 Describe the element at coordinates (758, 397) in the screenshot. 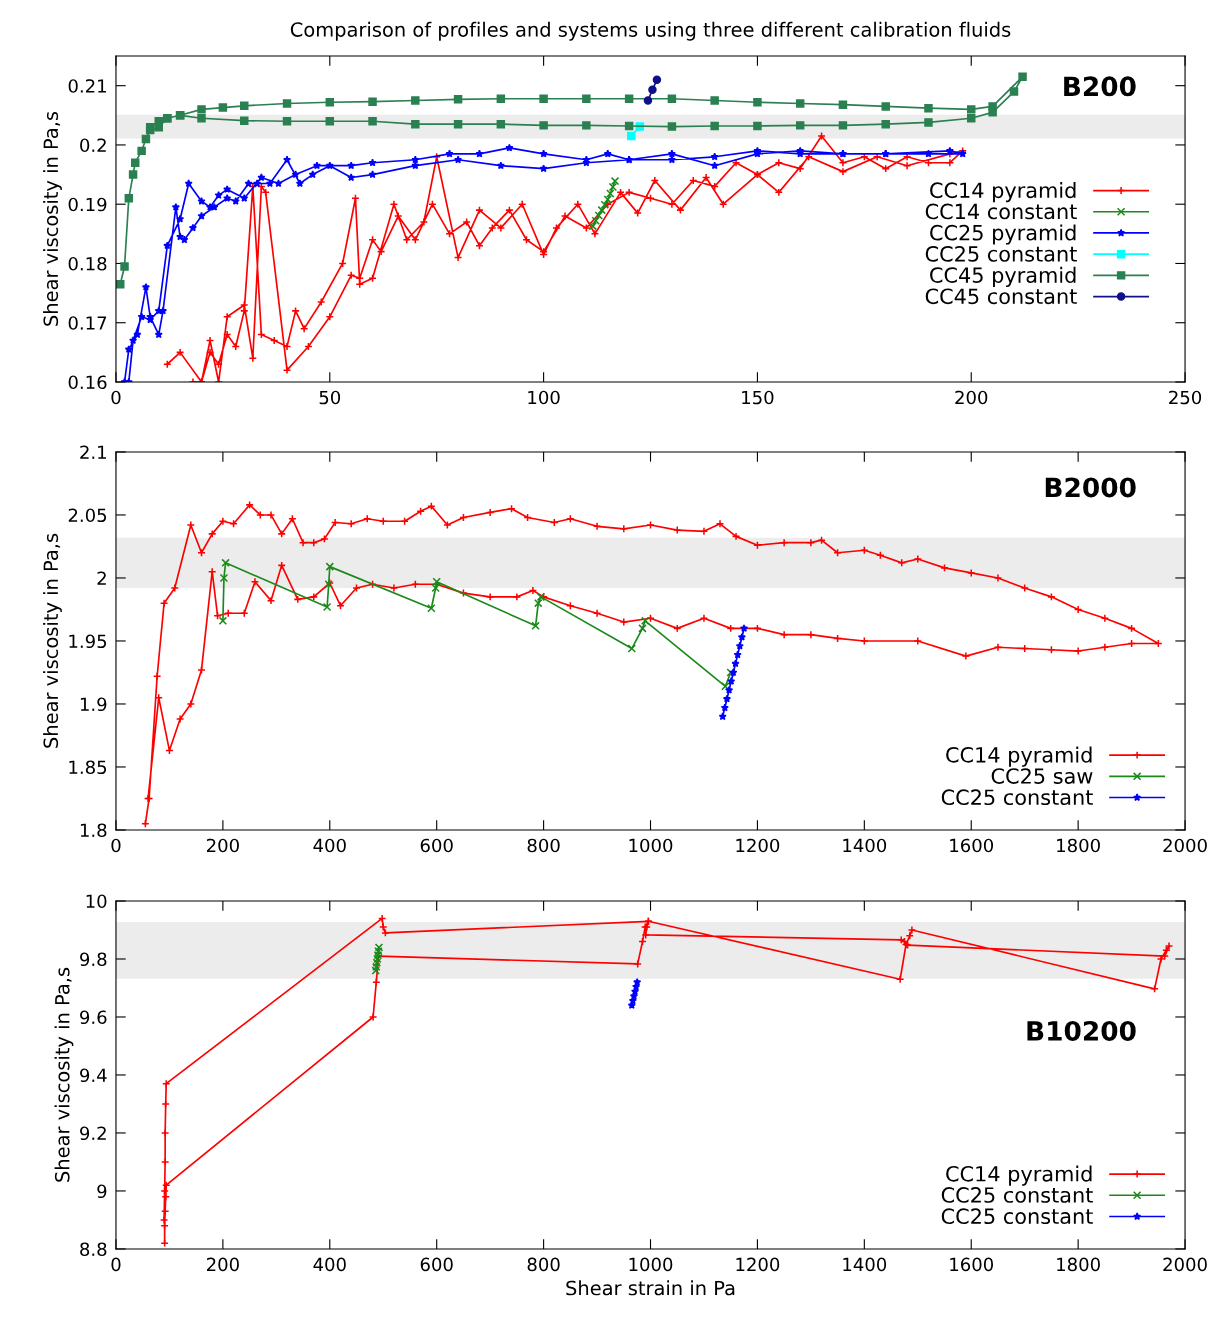

I see `x-tick-label: 150` at that location.